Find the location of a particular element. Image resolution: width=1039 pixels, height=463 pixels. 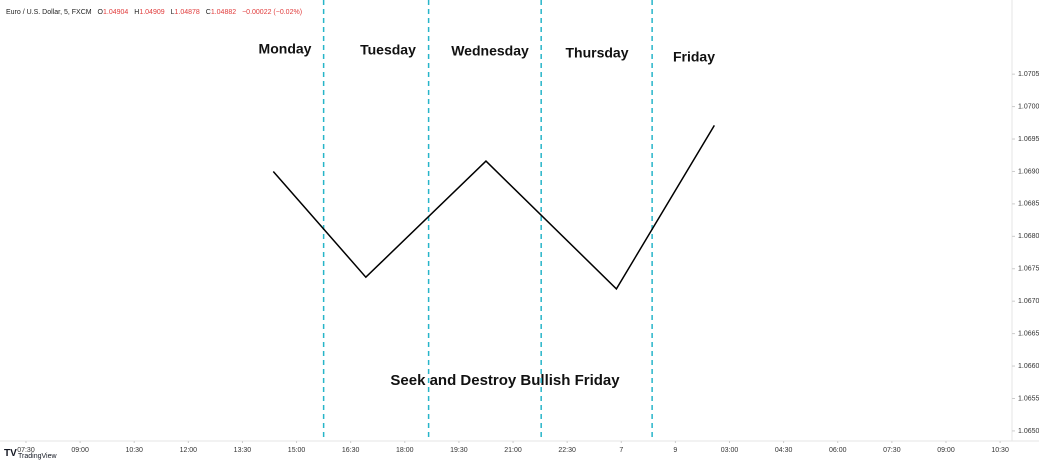

high: 1.04909 is located at coordinates (151, 12).